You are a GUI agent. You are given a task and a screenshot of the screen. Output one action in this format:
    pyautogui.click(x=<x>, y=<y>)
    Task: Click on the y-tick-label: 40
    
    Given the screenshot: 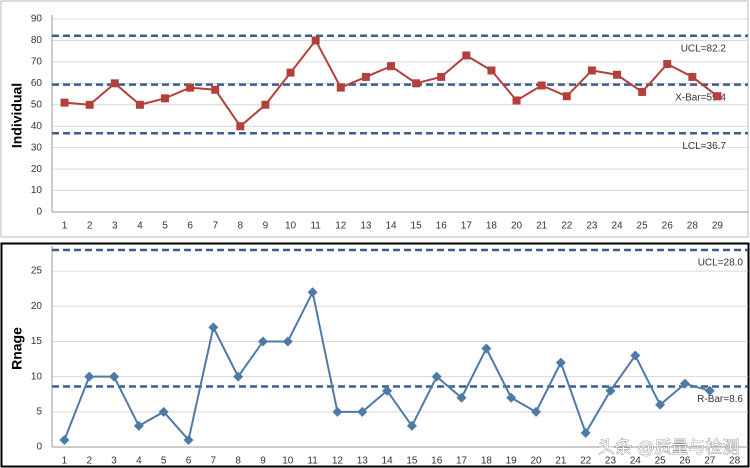 What is the action you would take?
    pyautogui.click(x=37, y=126)
    